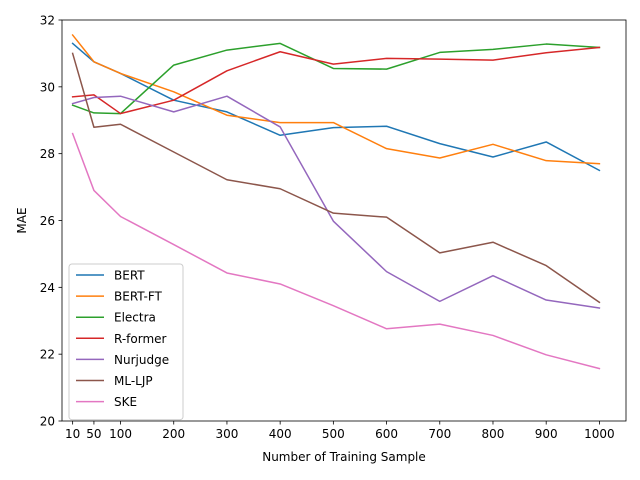 Image resolution: width=640 pixels, height=480 pixels. Describe the element at coordinates (173, 434) in the screenshot. I see `x-tick-label: 200` at that location.